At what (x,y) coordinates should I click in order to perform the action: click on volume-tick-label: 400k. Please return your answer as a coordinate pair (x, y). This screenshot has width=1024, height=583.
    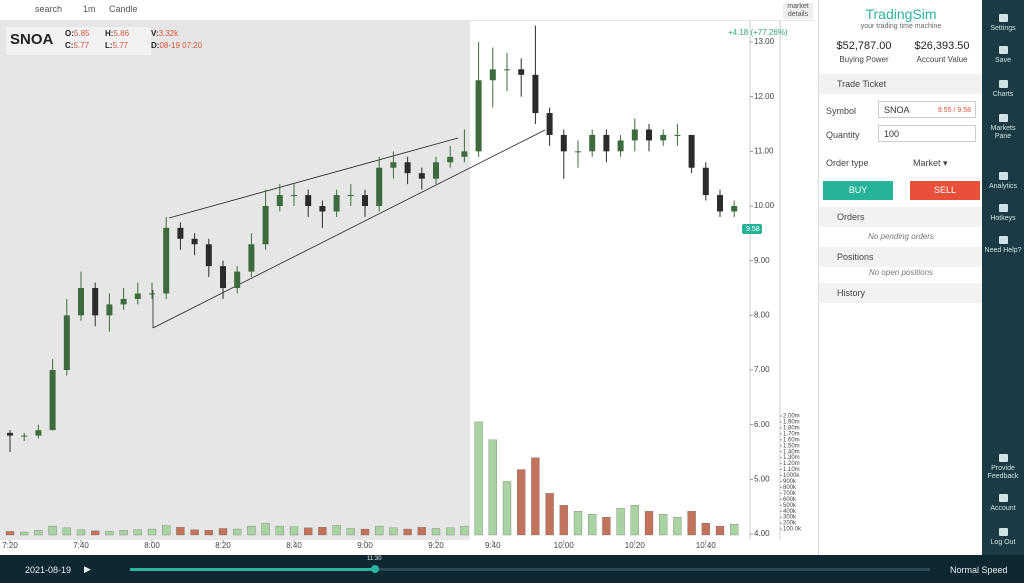
    Looking at the image, I should click on (790, 512).